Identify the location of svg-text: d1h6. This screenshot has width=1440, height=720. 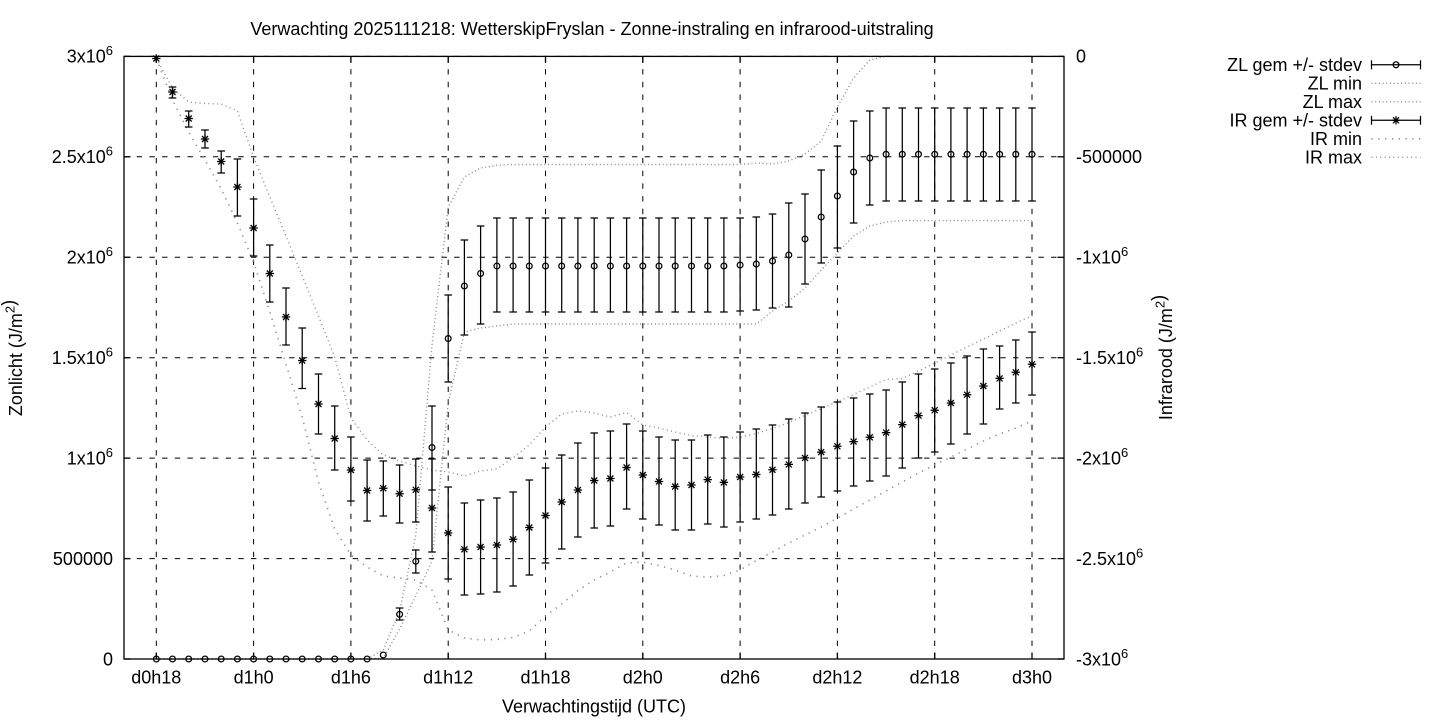
(351, 678).